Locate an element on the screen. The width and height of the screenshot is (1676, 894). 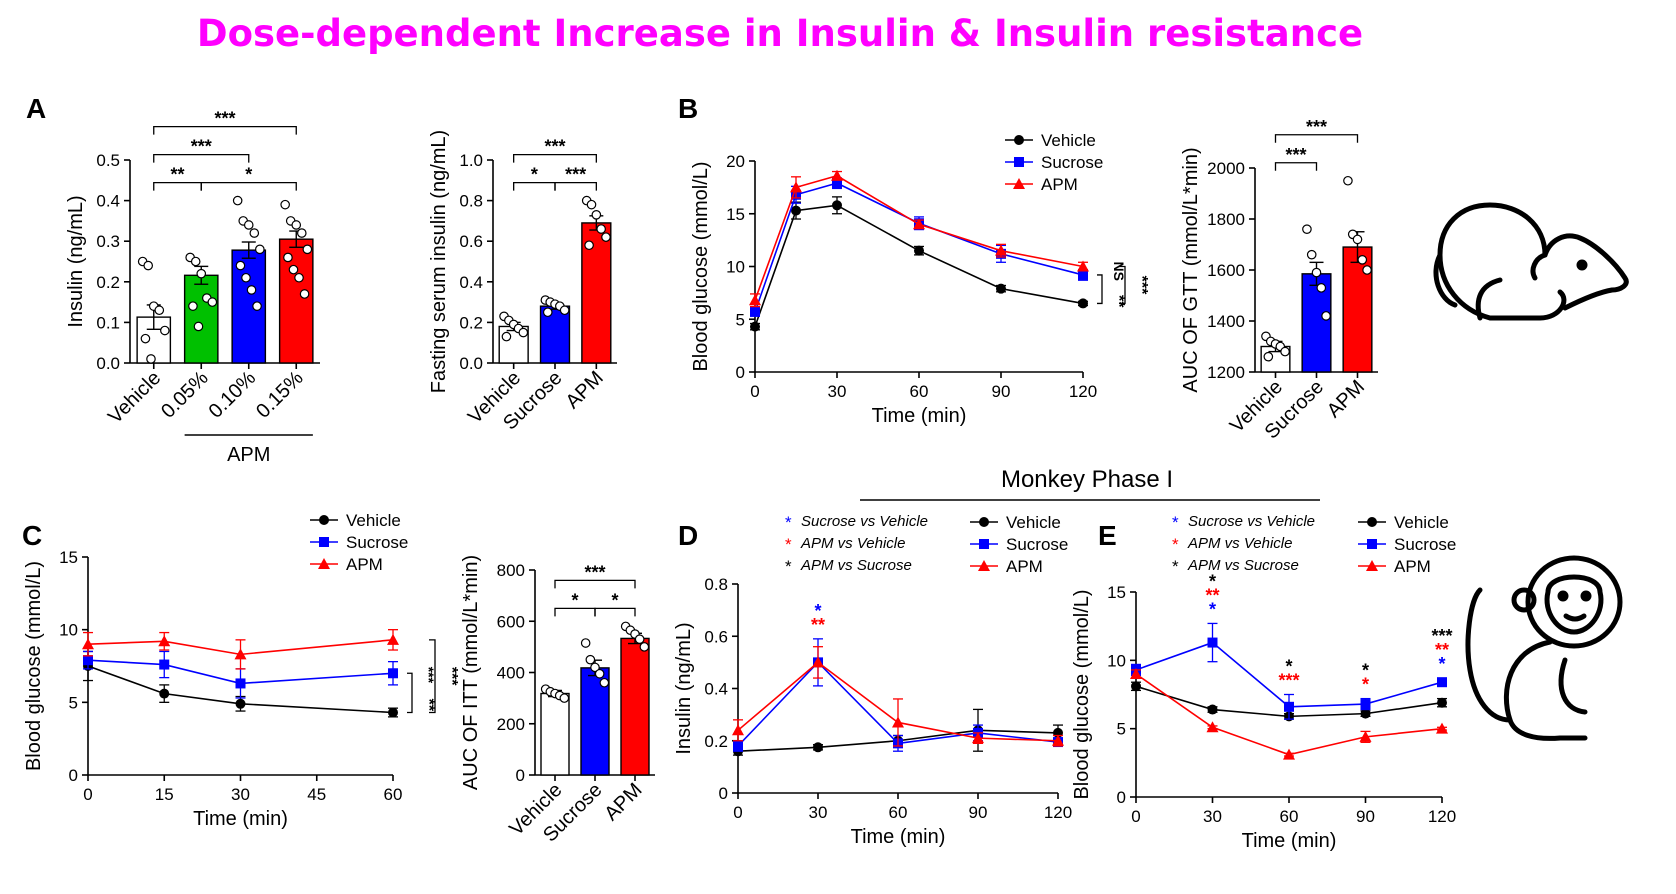
y-tick-label: 0.4 is located at coordinates (108, 201).